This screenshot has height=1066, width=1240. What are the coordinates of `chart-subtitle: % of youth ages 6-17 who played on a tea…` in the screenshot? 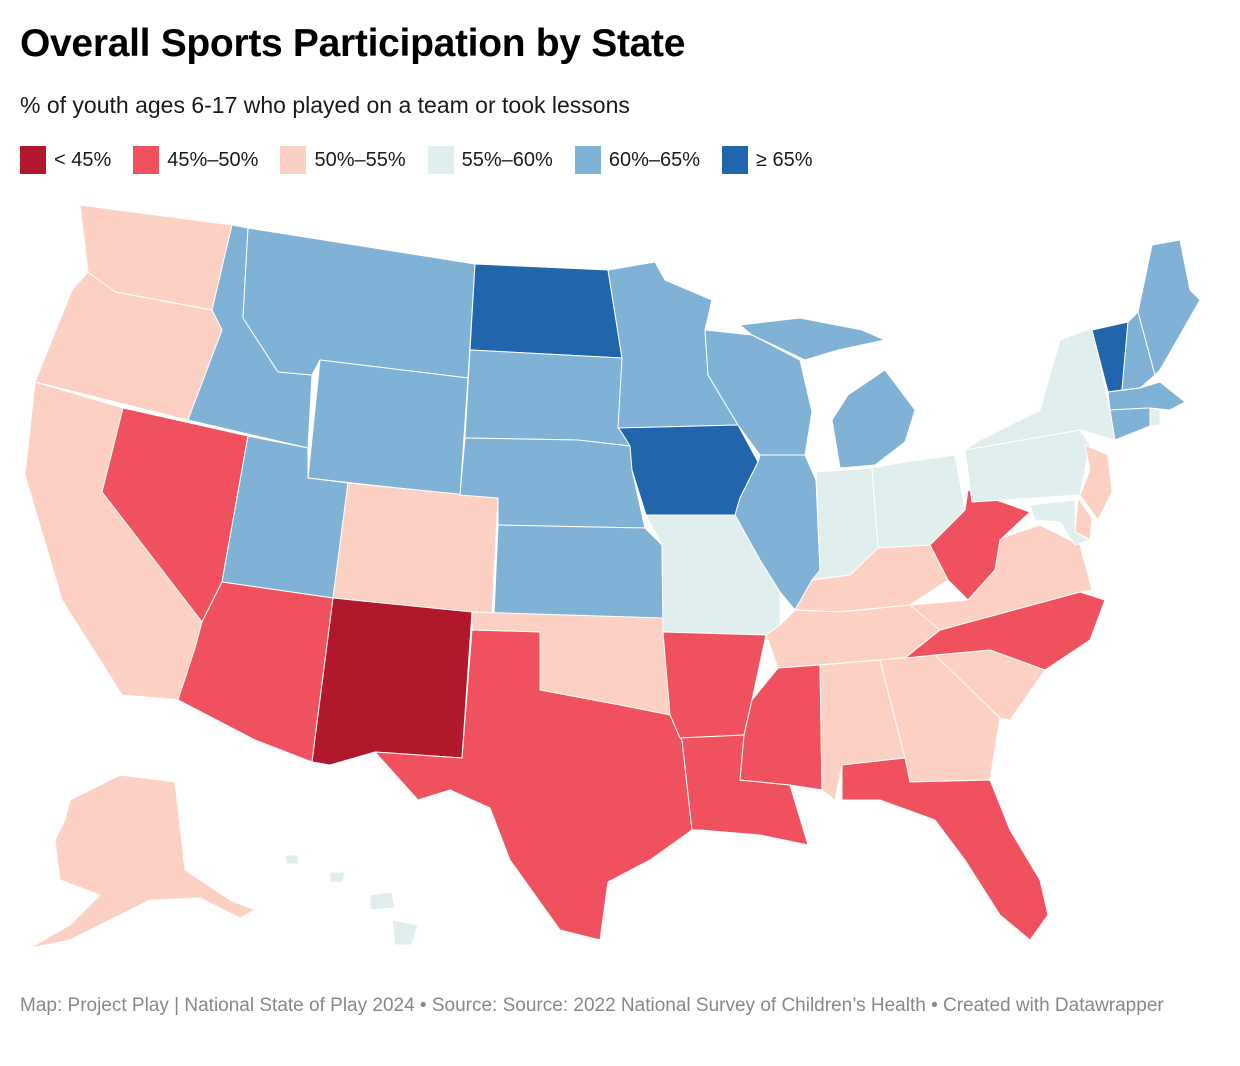 It's located at (325, 105).